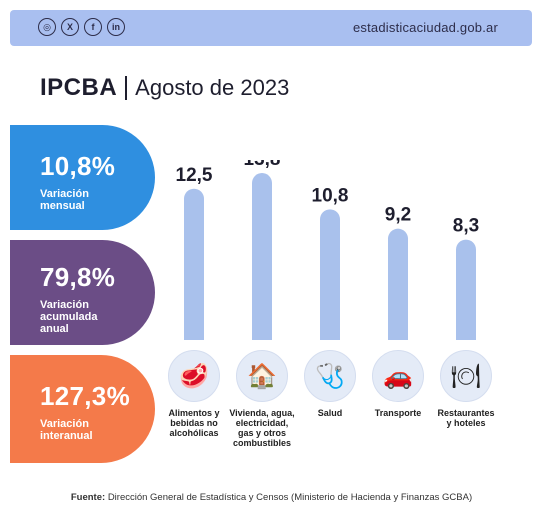 The width and height of the screenshot is (543, 528). Describe the element at coordinates (93, 27) in the screenshot. I see `facebook-icon: f` at that location.